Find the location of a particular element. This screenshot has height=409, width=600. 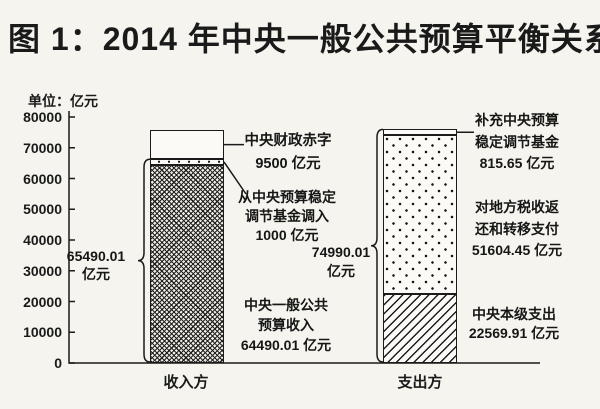

revenue-annotation-line: 中央一般公共 is located at coordinates (286, 305).